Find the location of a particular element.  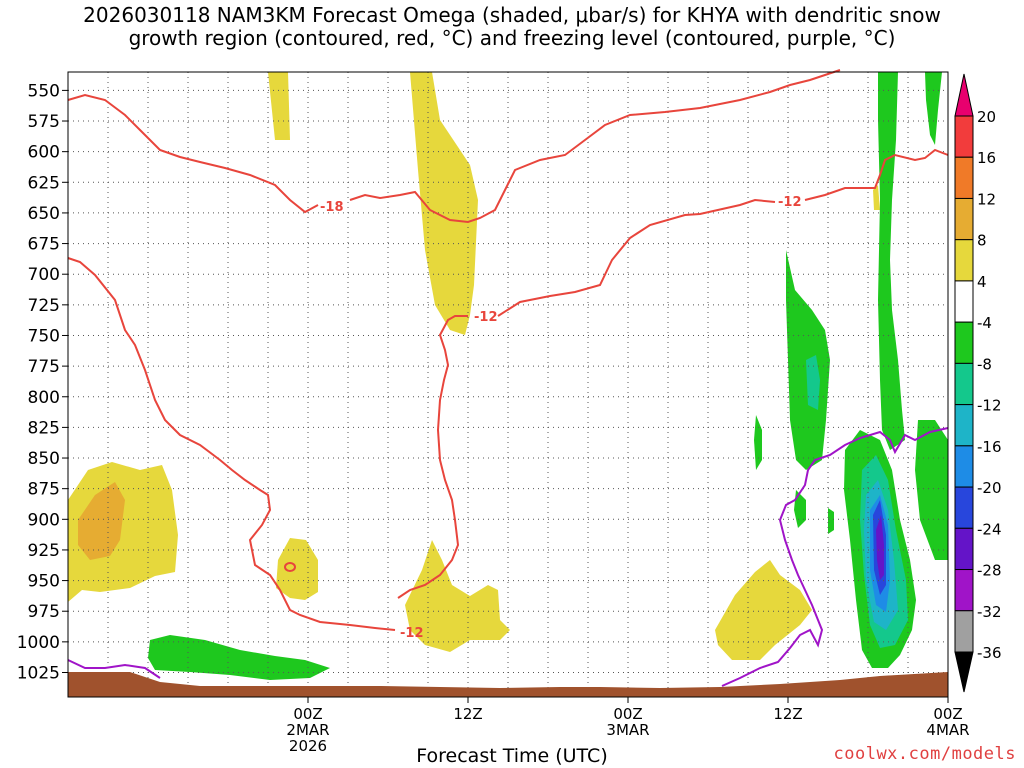

y-tick-label: 1000 is located at coordinates (38, 643).